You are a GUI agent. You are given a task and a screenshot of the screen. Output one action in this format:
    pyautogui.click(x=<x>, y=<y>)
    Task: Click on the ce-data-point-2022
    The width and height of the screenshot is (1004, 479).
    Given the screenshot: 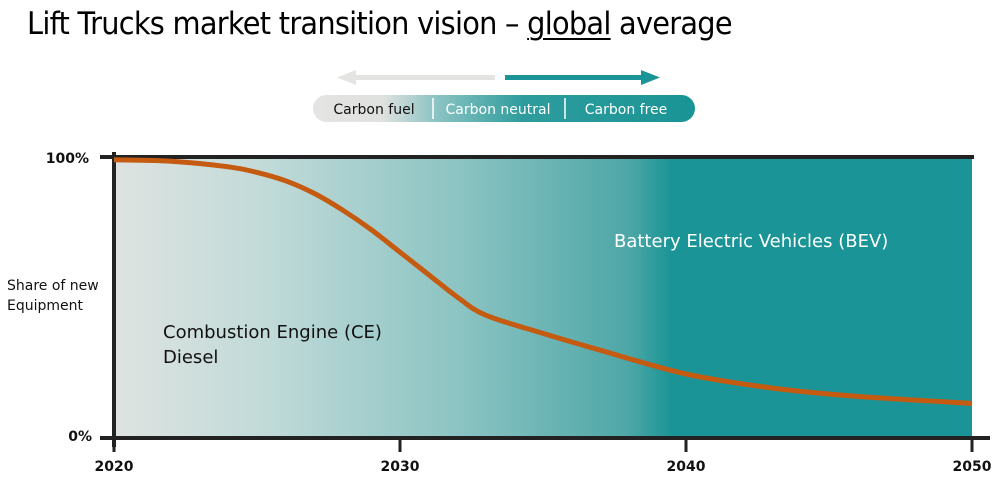 What is the action you would take?
    pyautogui.click(x=171, y=161)
    